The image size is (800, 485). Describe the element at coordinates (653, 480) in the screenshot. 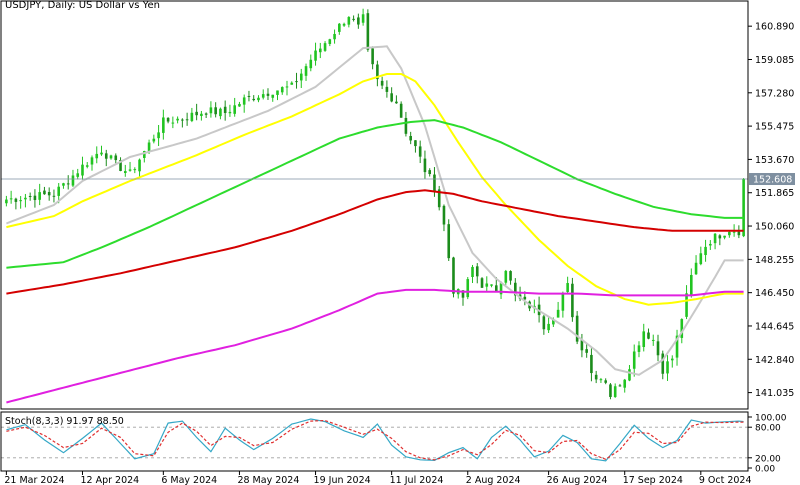

I see `x-tick-label: 17 Sep 2024` at that location.